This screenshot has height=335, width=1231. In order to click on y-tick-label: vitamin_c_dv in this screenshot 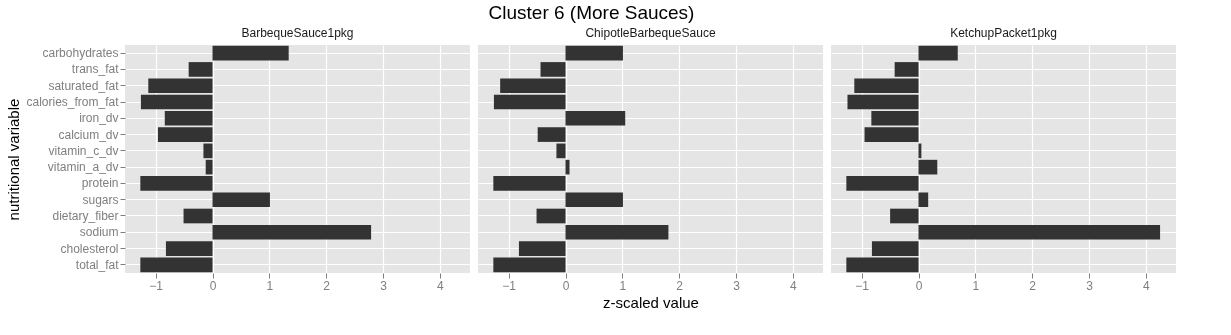, I will do `click(83, 150)`.